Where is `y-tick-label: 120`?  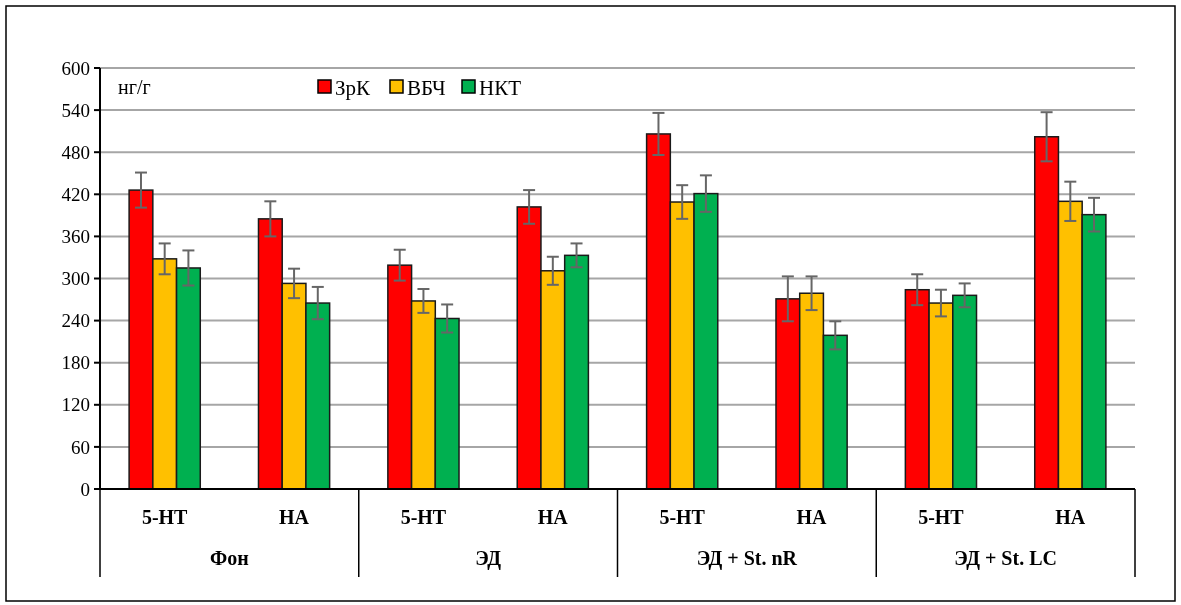
y-tick-label: 120 is located at coordinates (75, 405).